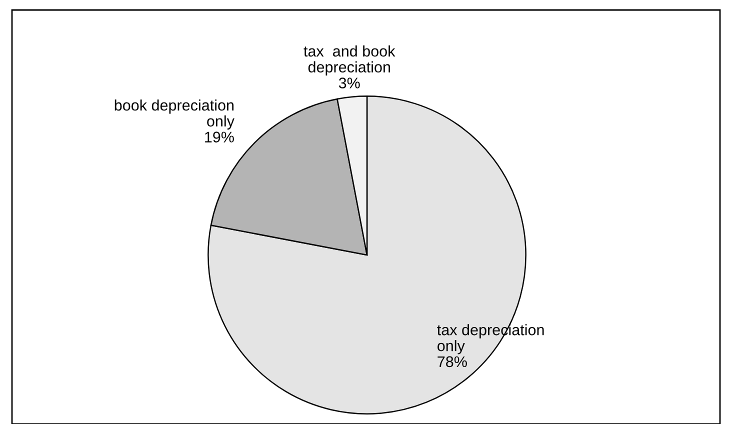  Describe the element at coordinates (219, 137) in the screenshot. I see `data-label: 19%` at that location.